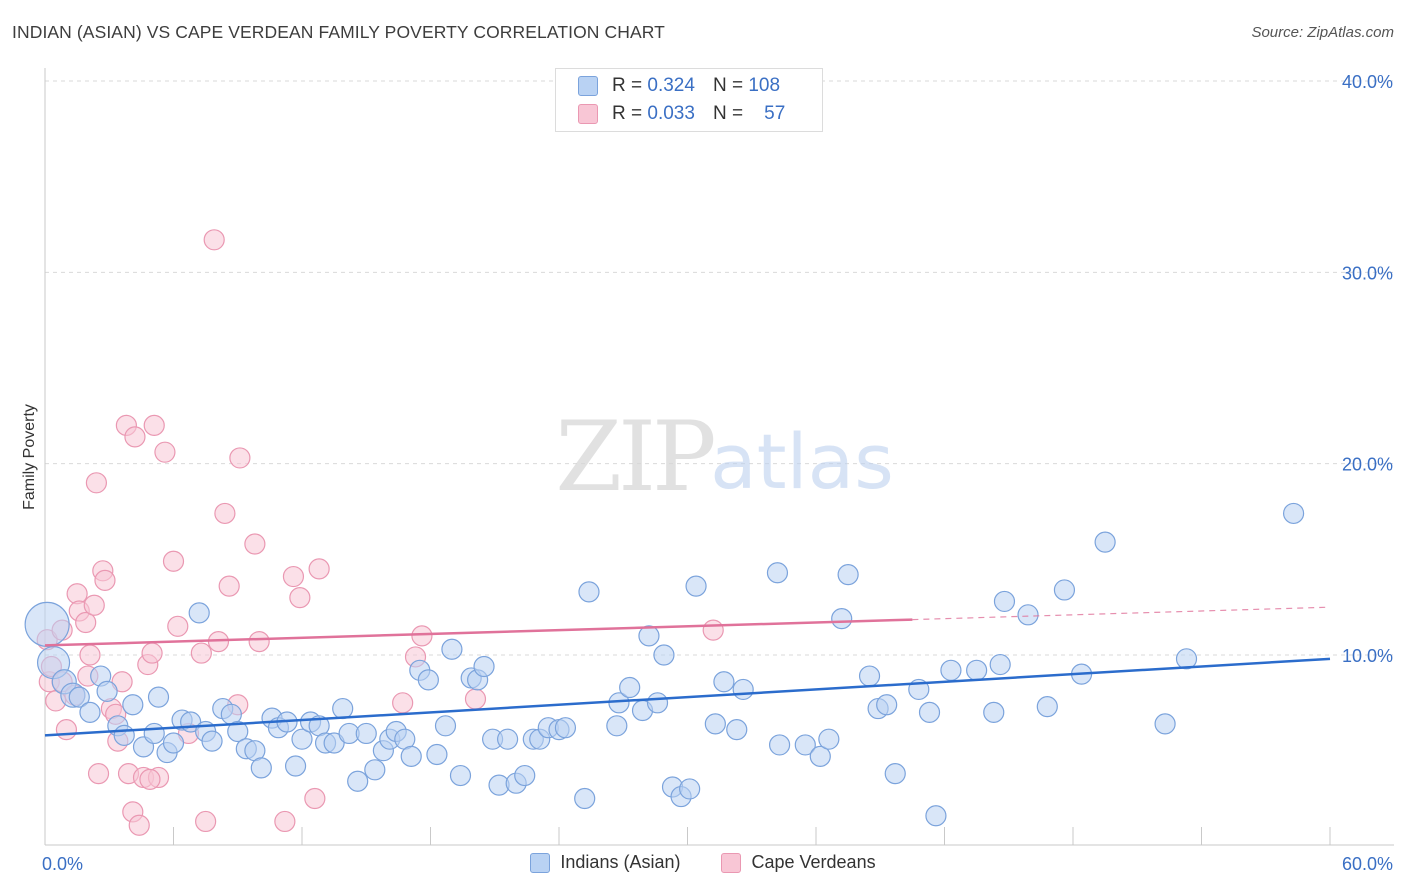  I want to click on trend-lines, so click(687, 671).